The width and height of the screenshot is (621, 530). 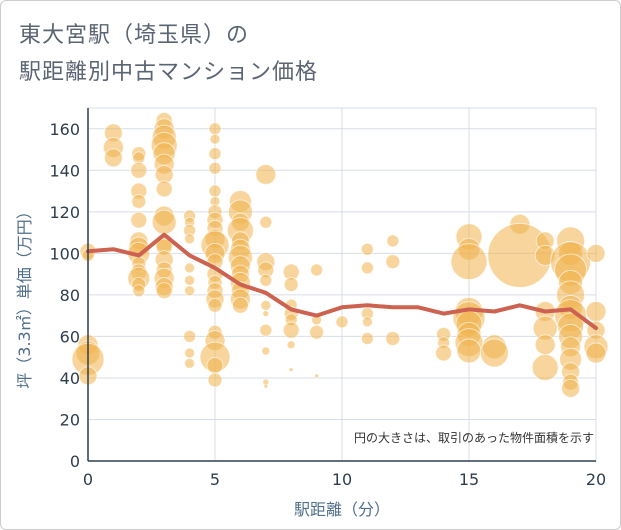 What do you see at coordinates (342, 509) in the screenshot?
I see `x-axis-title: 駅距離（分）` at bounding box center [342, 509].